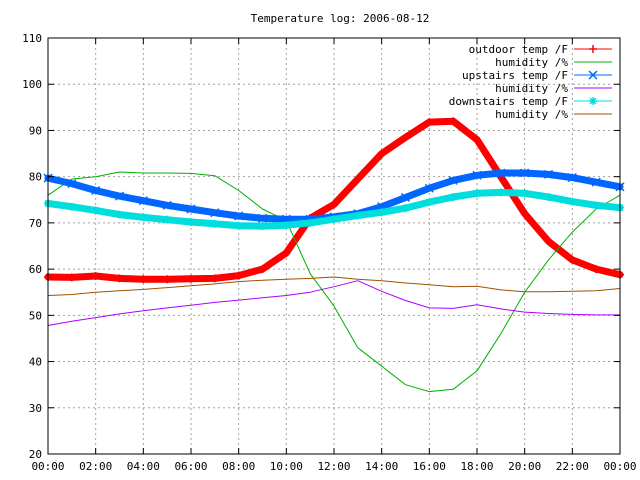  Describe the element at coordinates (35, 223) in the screenshot. I see `y-tick-label: 70` at that location.